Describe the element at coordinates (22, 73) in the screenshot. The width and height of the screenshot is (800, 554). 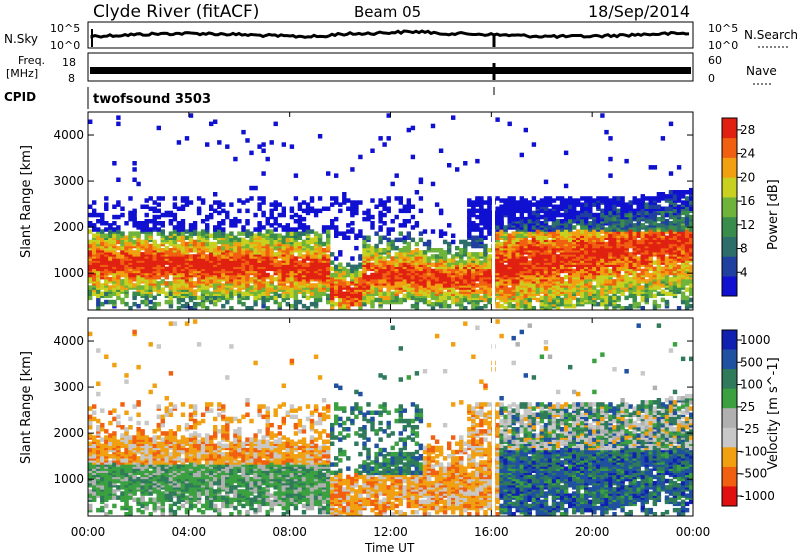
I see `freq-label-2: [MHz]` at that location.